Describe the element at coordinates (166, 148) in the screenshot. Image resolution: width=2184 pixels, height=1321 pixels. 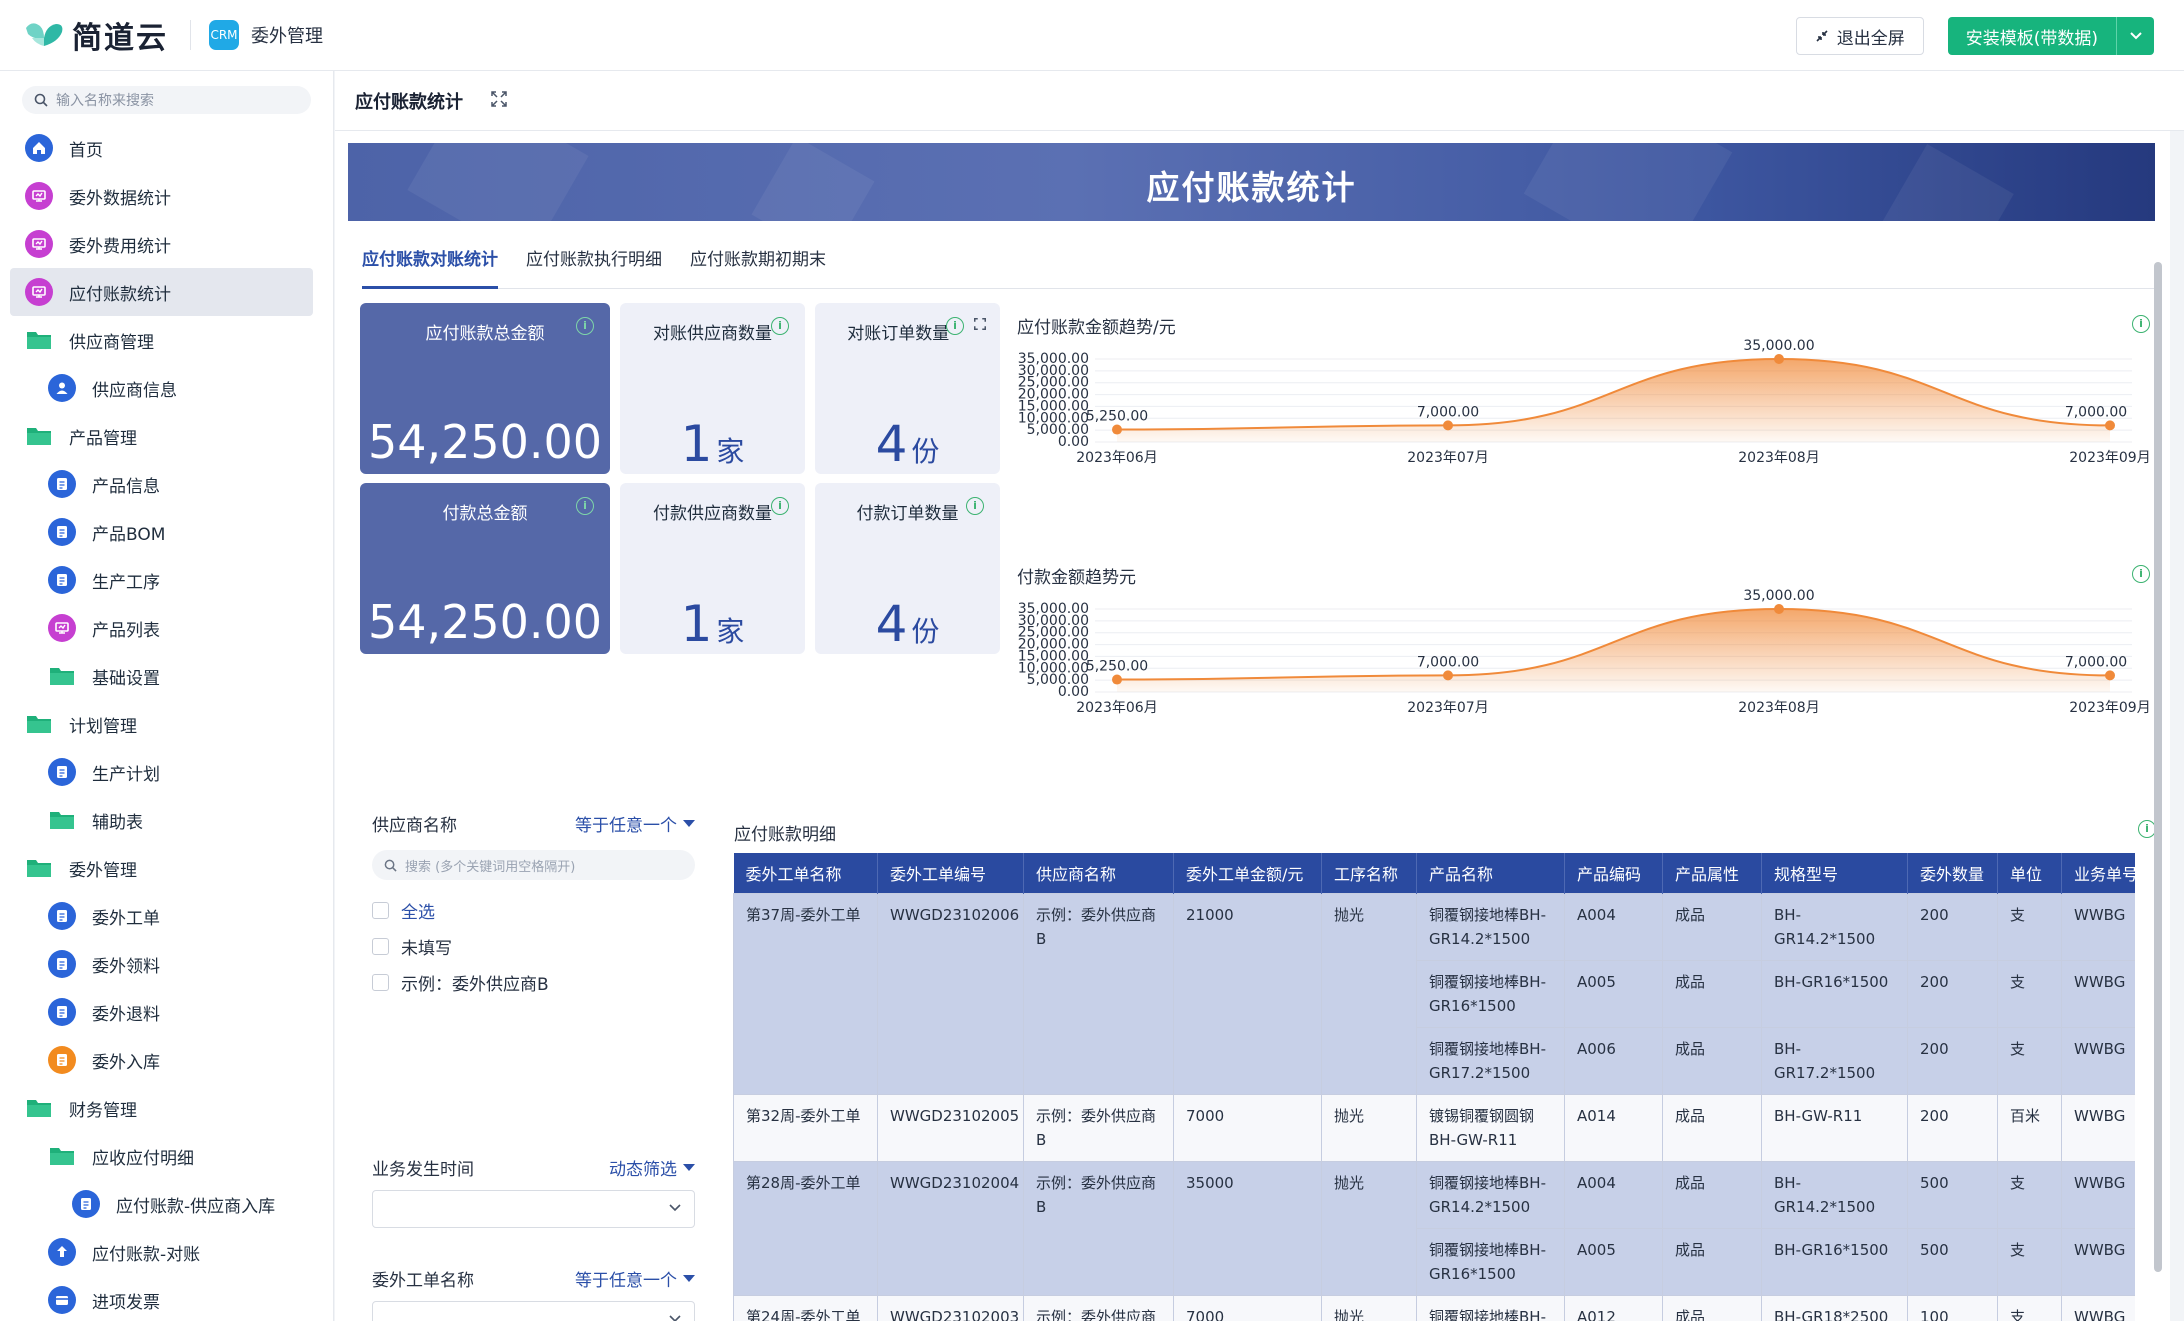
I see `sidebar-item-0: 首页` at that location.